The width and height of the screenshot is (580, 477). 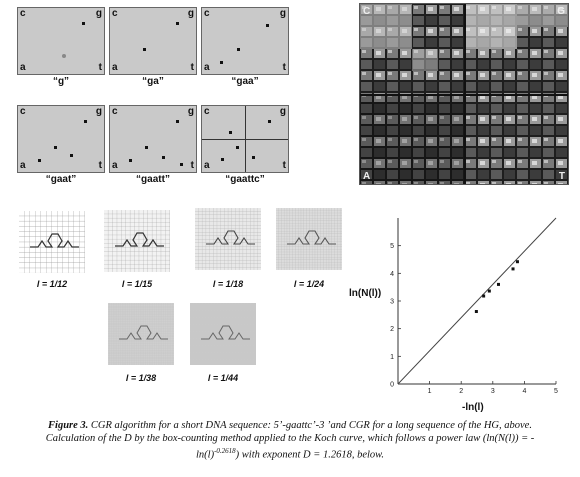 I want to click on koch-label: l = 1/18, so click(x=228, y=284).